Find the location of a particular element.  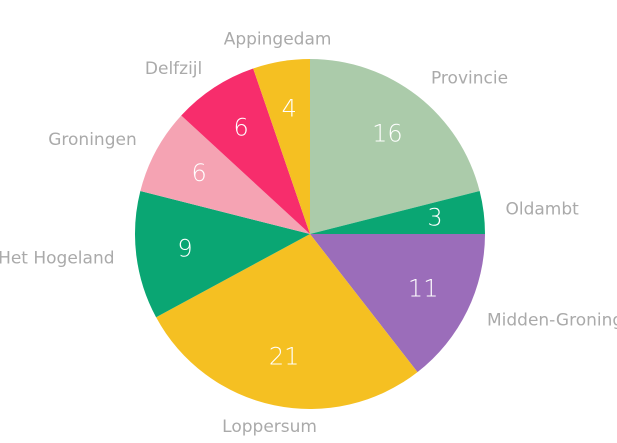

value-label: 9 is located at coordinates (184, 249).